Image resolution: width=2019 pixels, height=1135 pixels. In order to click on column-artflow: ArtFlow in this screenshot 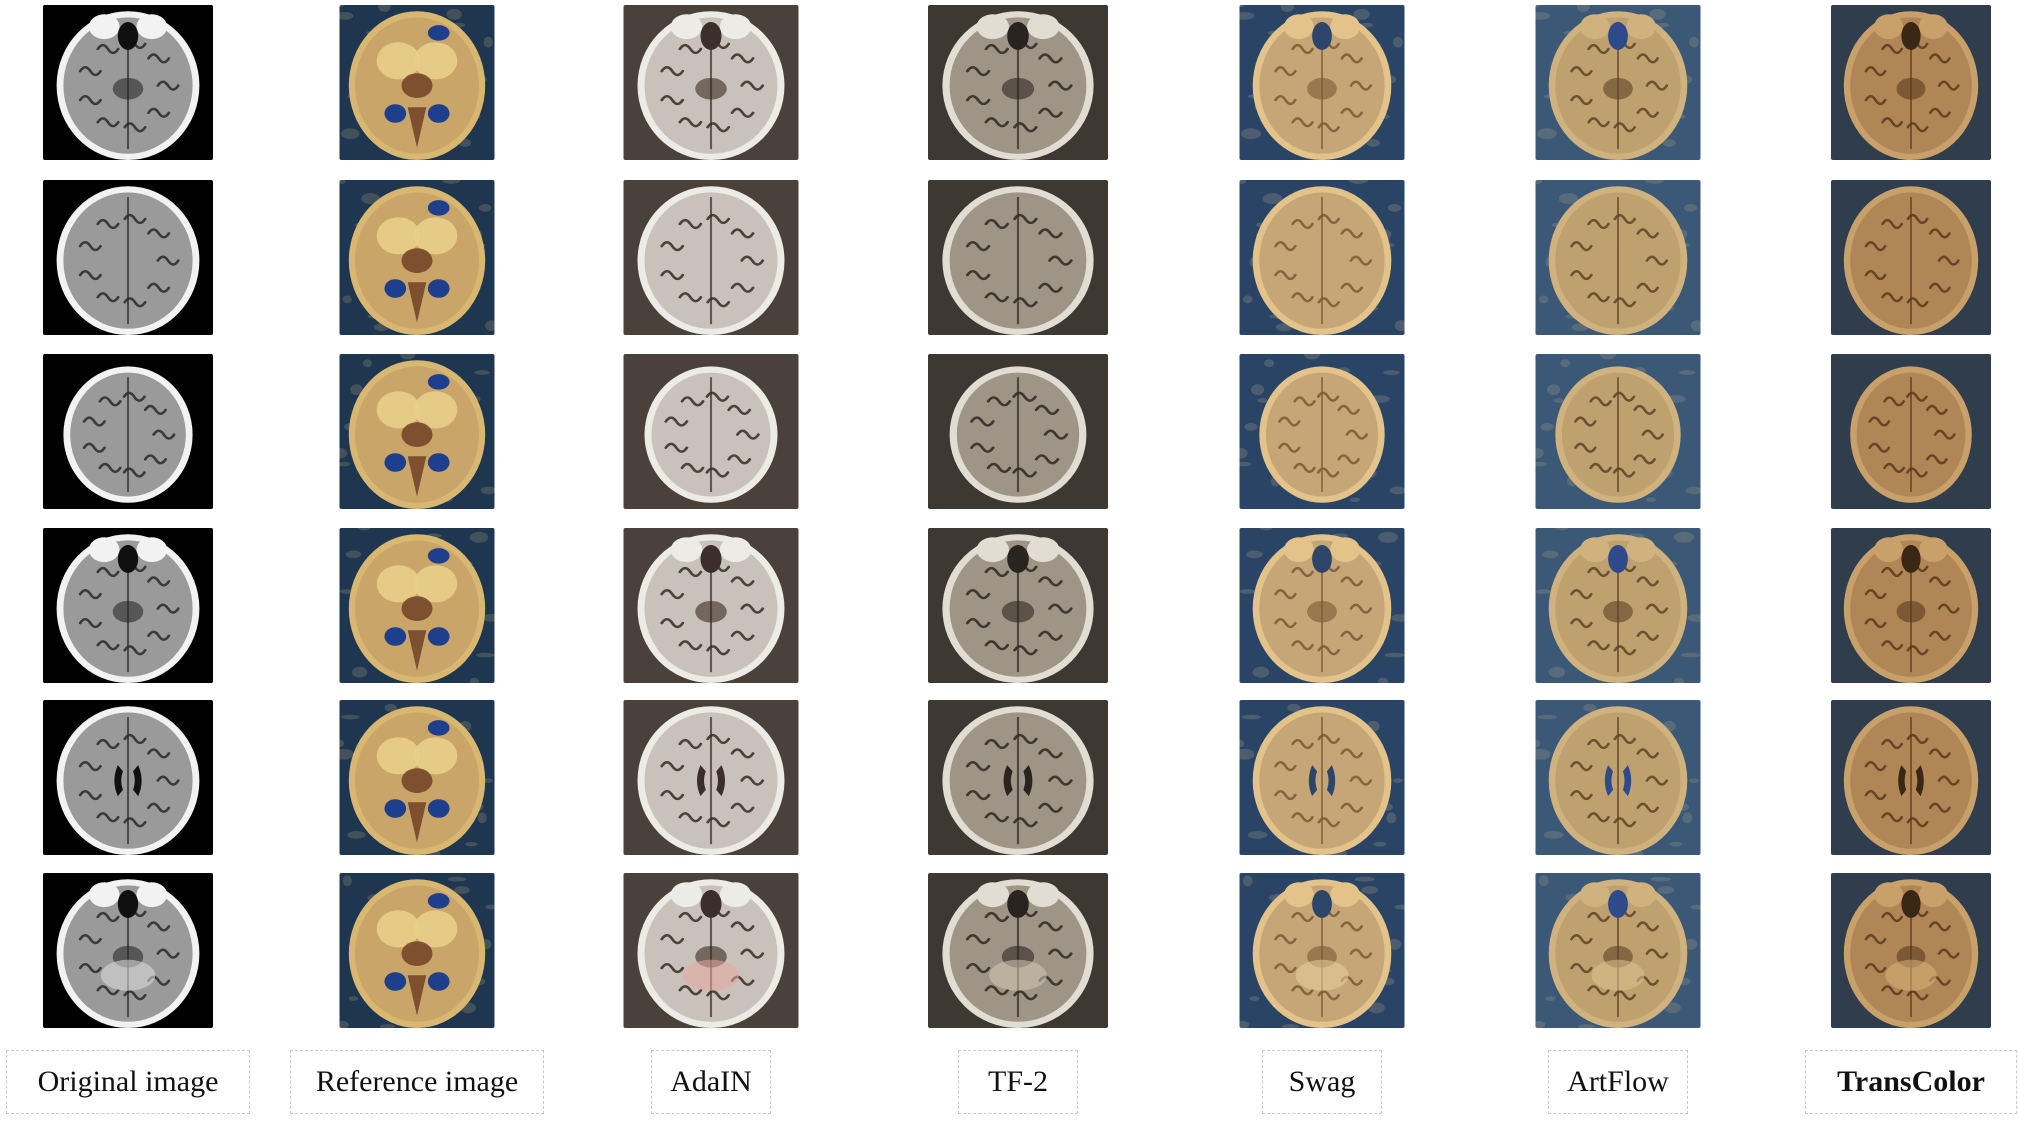, I will do `click(1618, 567)`.